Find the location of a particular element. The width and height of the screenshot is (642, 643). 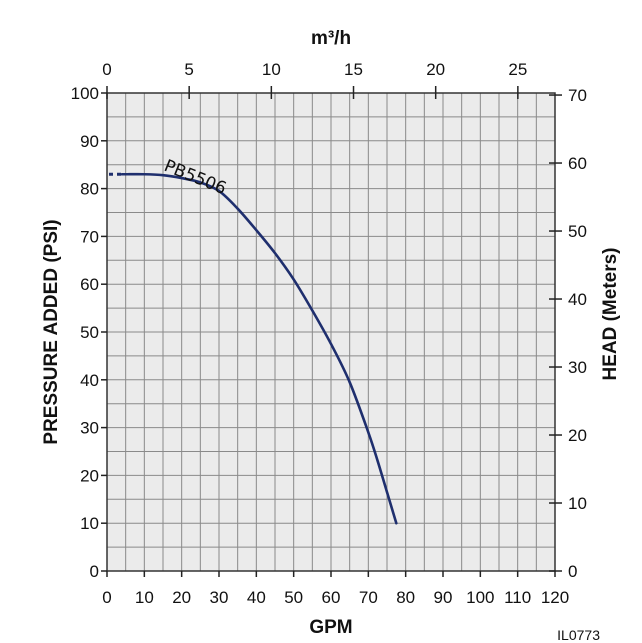

y-tick-label: 80 is located at coordinates (89, 189).